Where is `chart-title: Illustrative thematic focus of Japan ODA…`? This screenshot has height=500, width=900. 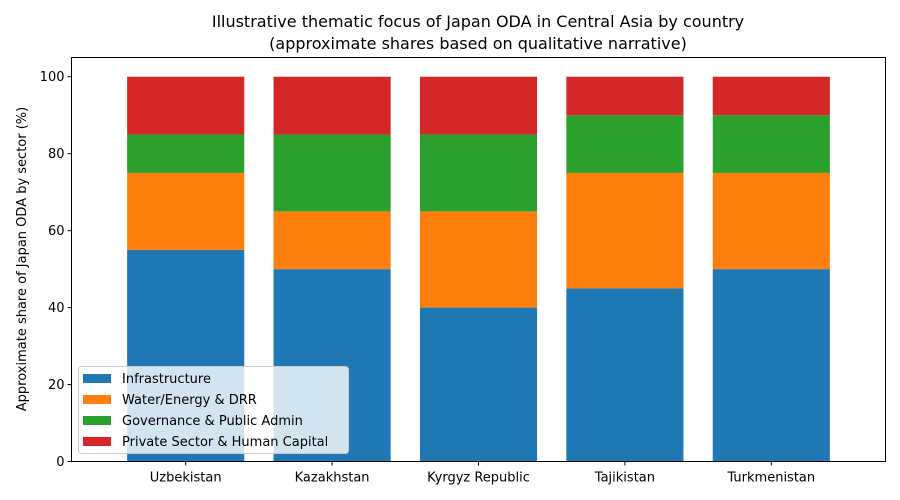 chart-title: Illustrative thematic focus of Japan ODA… is located at coordinates (478, 21).